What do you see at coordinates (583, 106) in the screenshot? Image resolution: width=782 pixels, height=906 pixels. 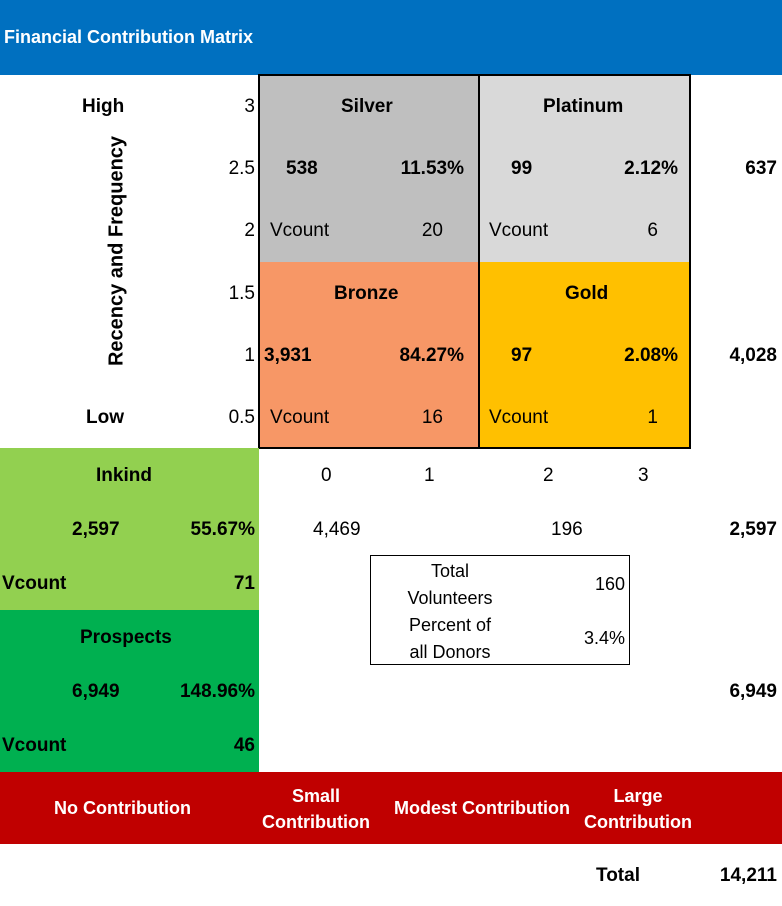 I see `platinum-name: Platinum` at bounding box center [583, 106].